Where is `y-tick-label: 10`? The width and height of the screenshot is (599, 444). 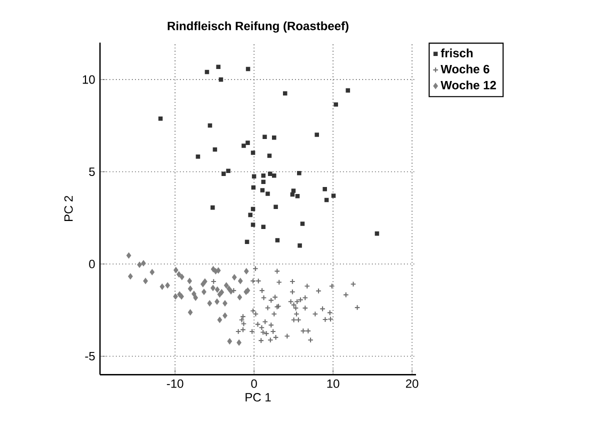
y-tick-label: 10 is located at coordinates (88, 79).